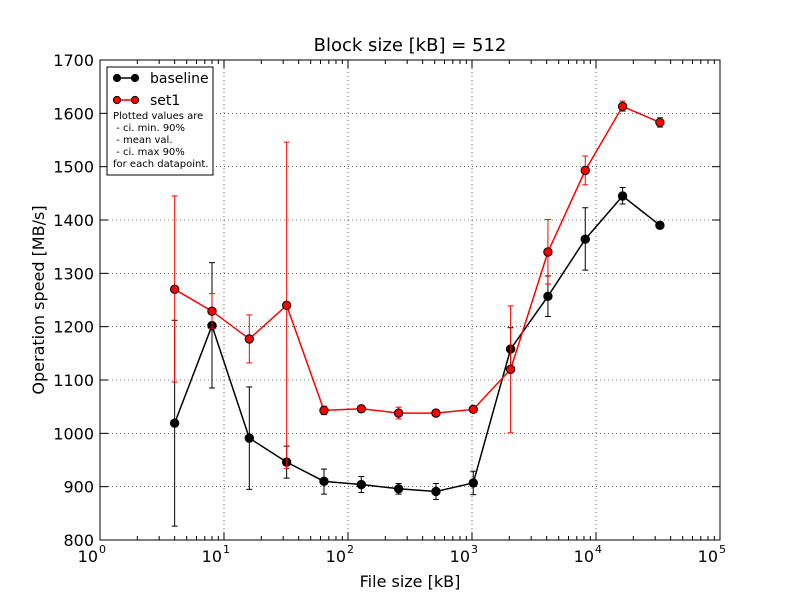 Image resolution: width=800 pixels, height=600 pixels. Describe the element at coordinates (78, 487) in the screenshot. I see `y-tick-label: 900` at that location.